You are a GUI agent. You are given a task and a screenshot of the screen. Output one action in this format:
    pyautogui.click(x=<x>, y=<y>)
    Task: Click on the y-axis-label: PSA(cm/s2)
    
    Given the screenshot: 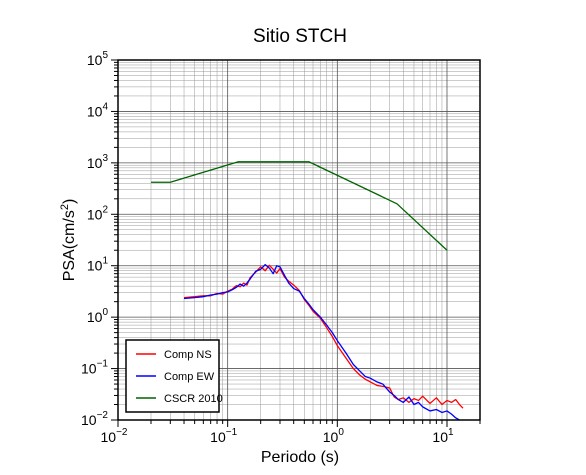 What is the action you would take?
    pyautogui.click(x=68, y=240)
    